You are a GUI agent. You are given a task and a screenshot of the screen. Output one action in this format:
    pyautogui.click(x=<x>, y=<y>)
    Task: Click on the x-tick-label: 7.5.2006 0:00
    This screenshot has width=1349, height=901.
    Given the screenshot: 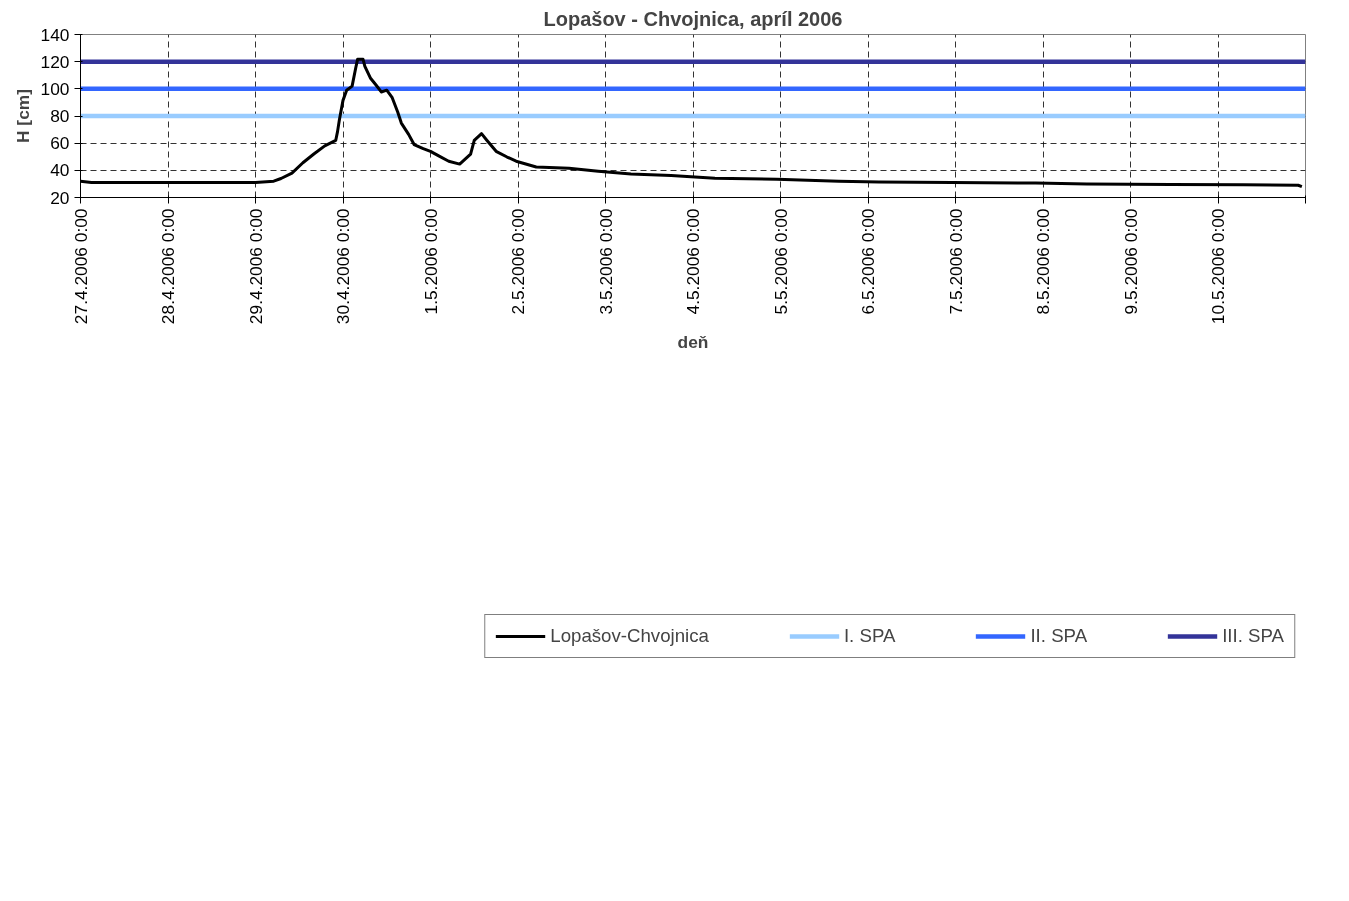 What is the action you would take?
    pyautogui.click(x=955, y=261)
    